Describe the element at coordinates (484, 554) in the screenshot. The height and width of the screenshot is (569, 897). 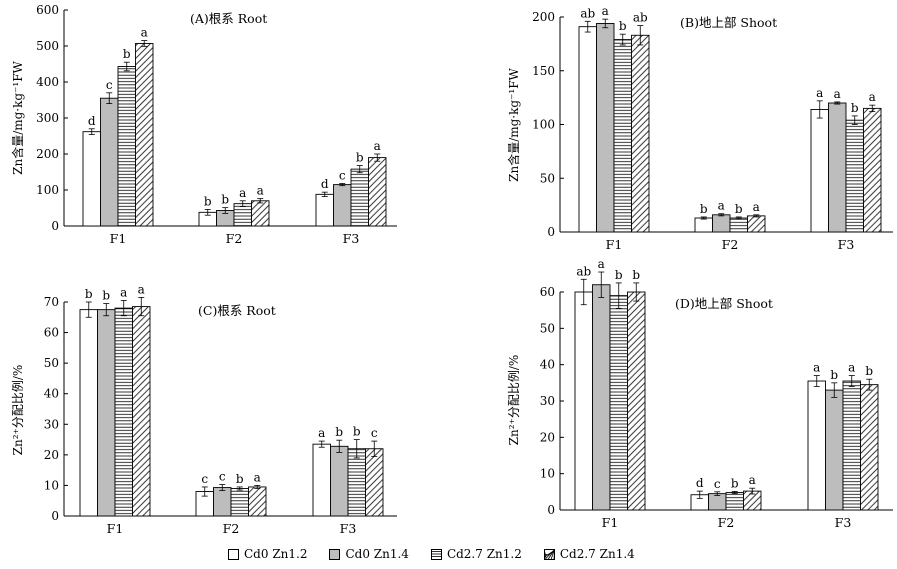
I see `legend-label: Cd2.7 Zn1.2` at that location.